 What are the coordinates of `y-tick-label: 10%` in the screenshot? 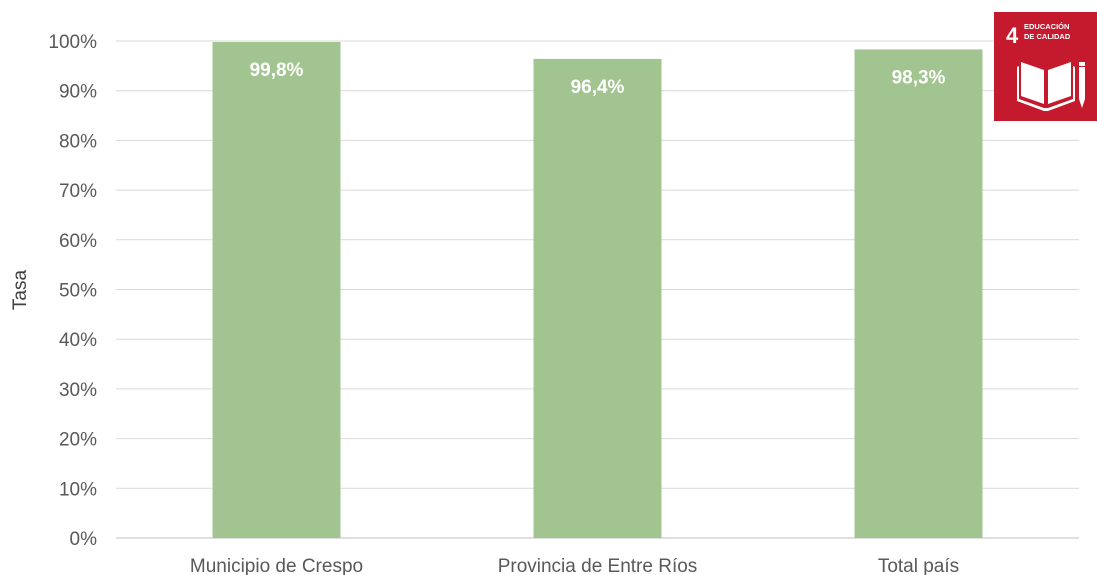 It's located at (78, 489).